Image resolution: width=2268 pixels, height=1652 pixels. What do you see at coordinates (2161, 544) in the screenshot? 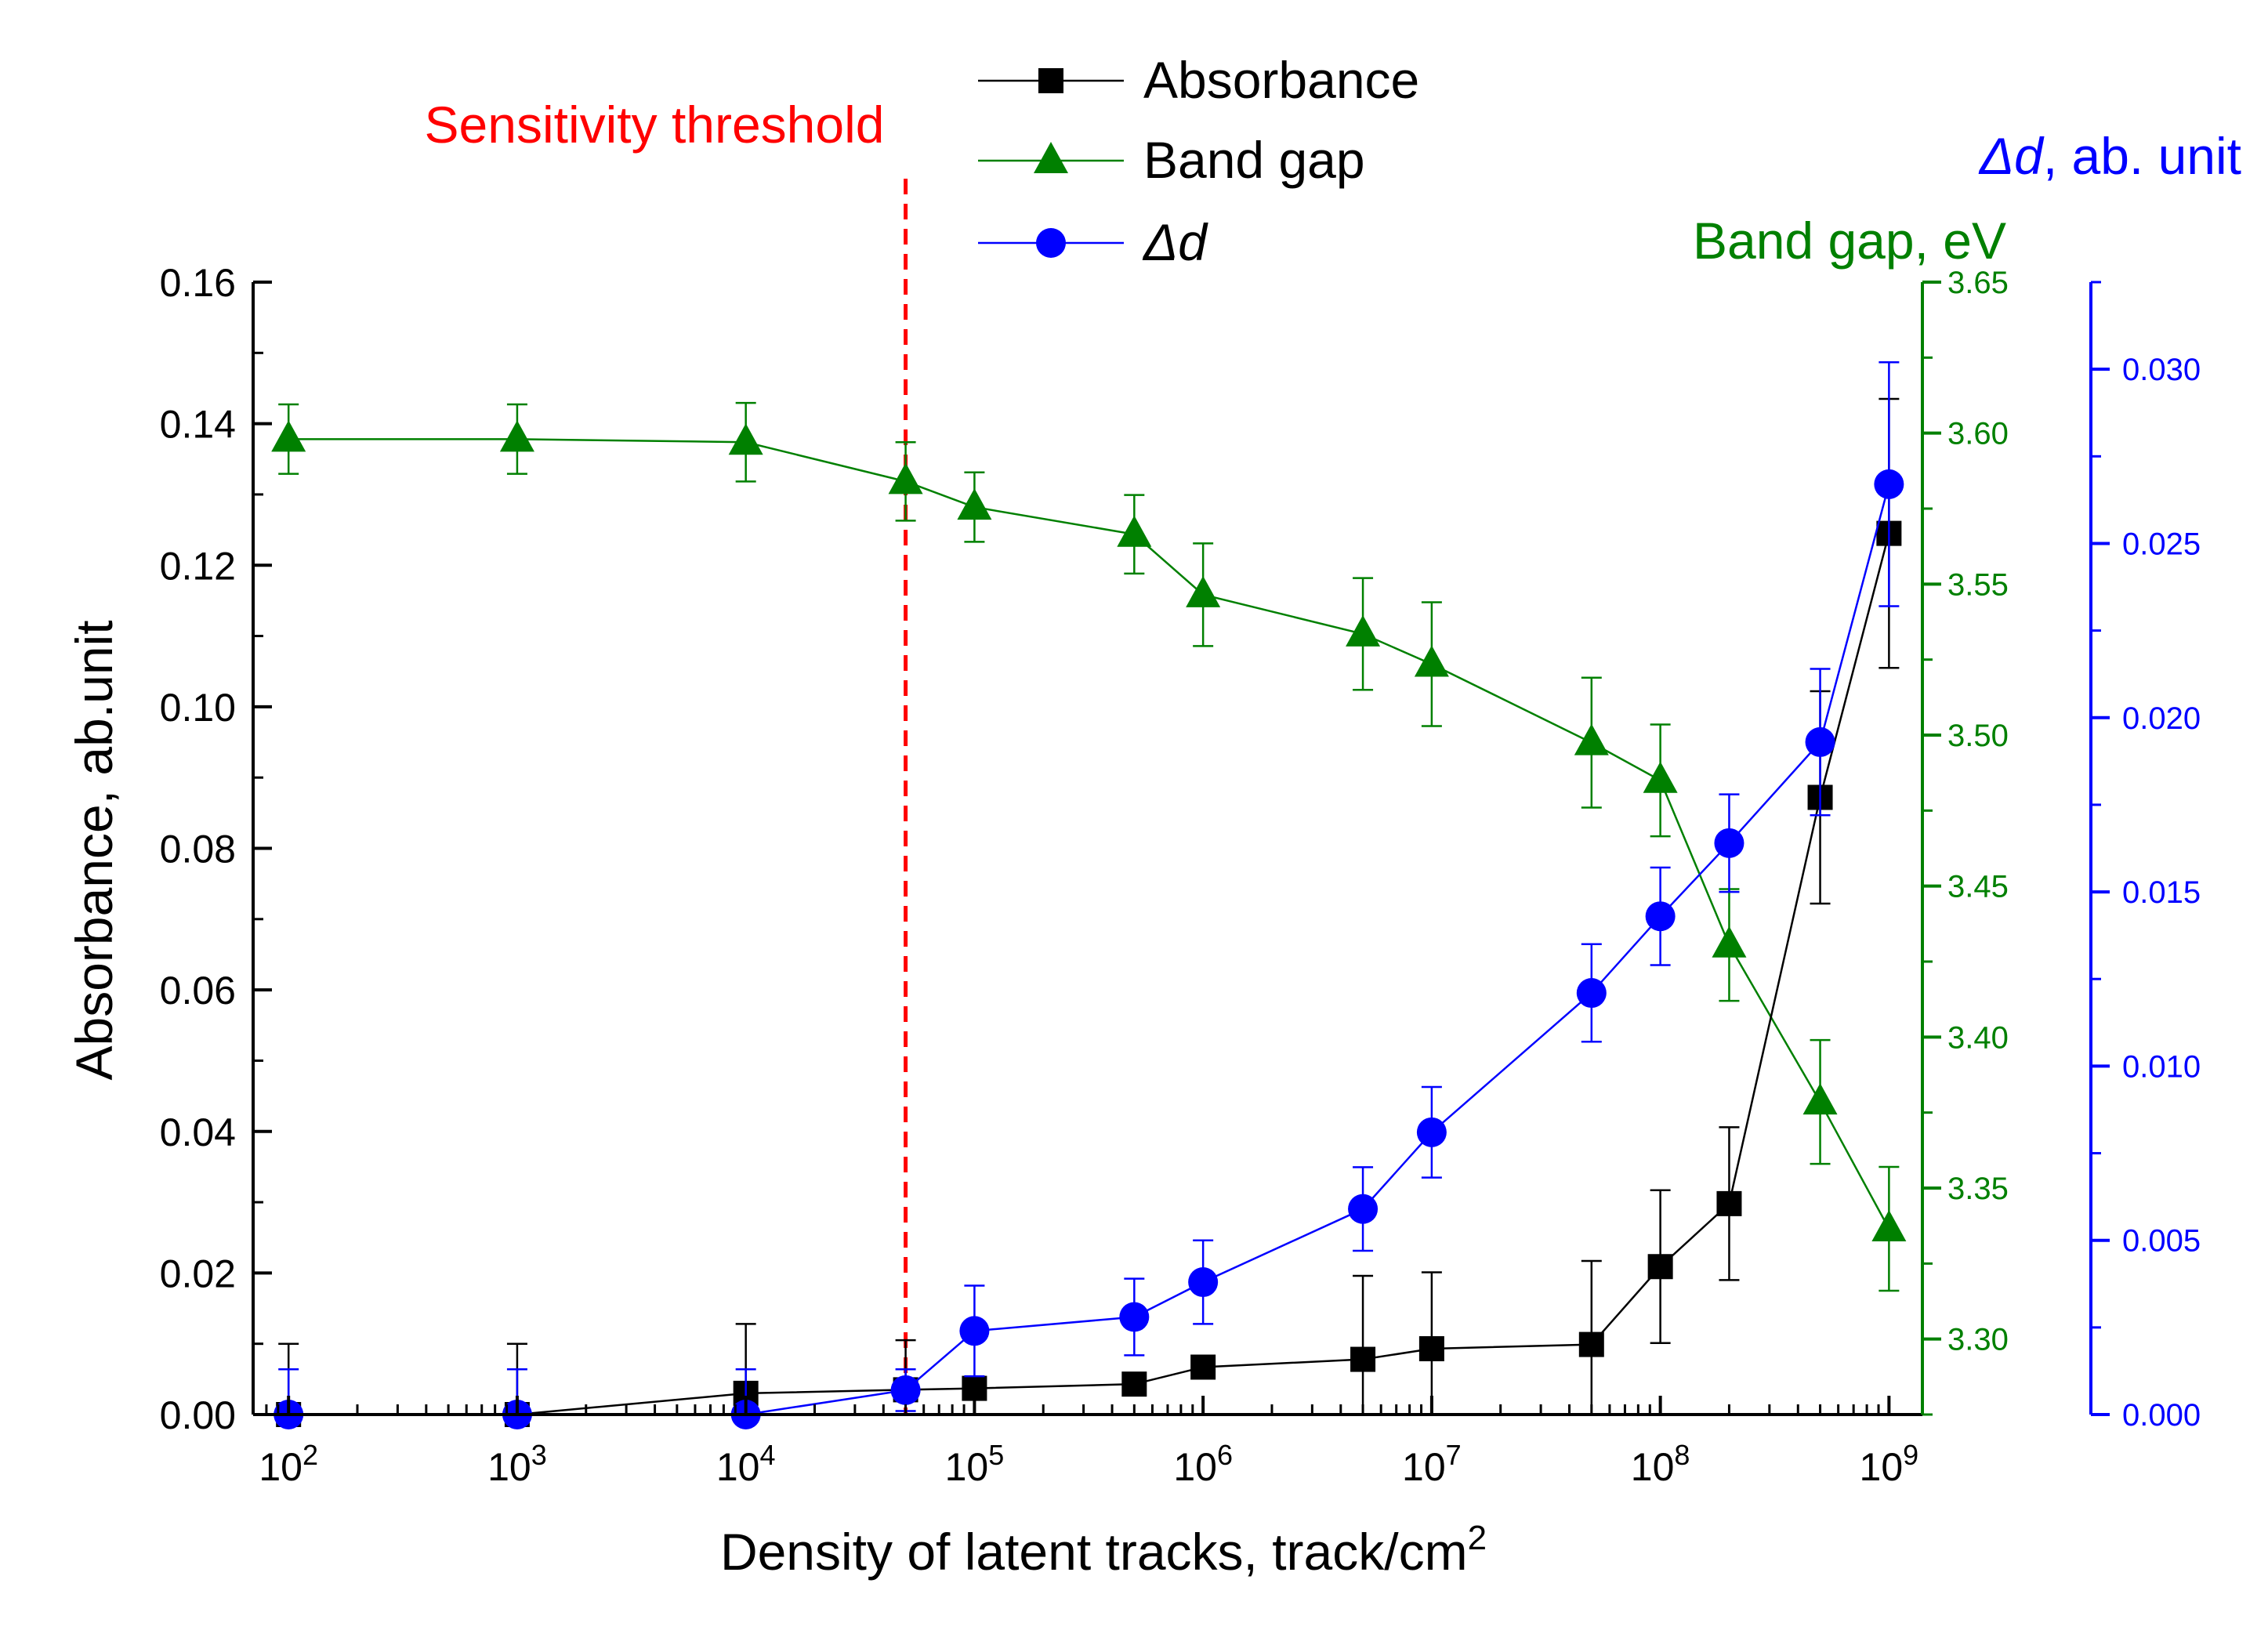
I see `delta-d-tick-label: 0.025` at bounding box center [2161, 544].